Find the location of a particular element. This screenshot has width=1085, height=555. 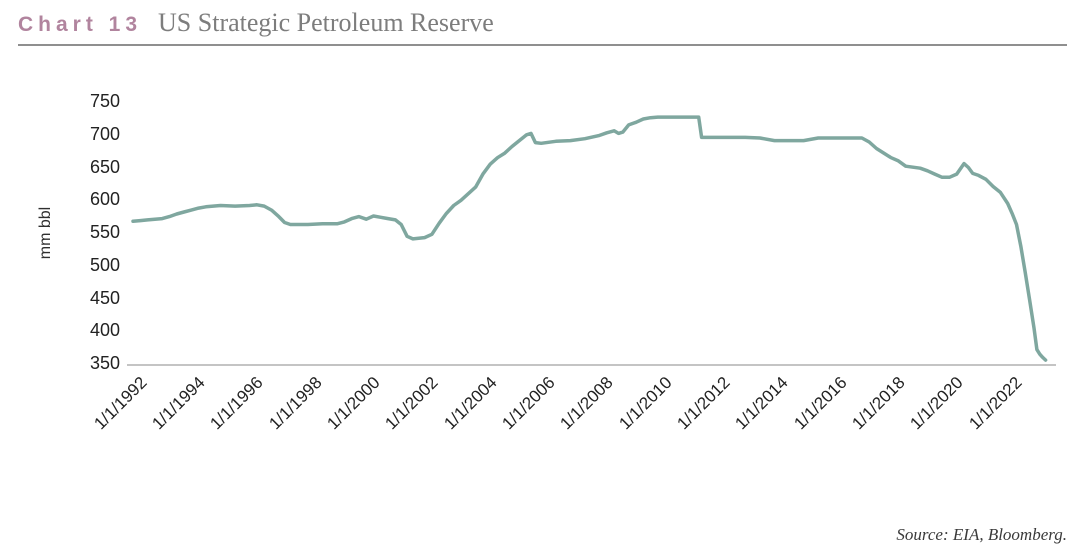

y-tick-label: 500 is located at coordinates (104, 264).